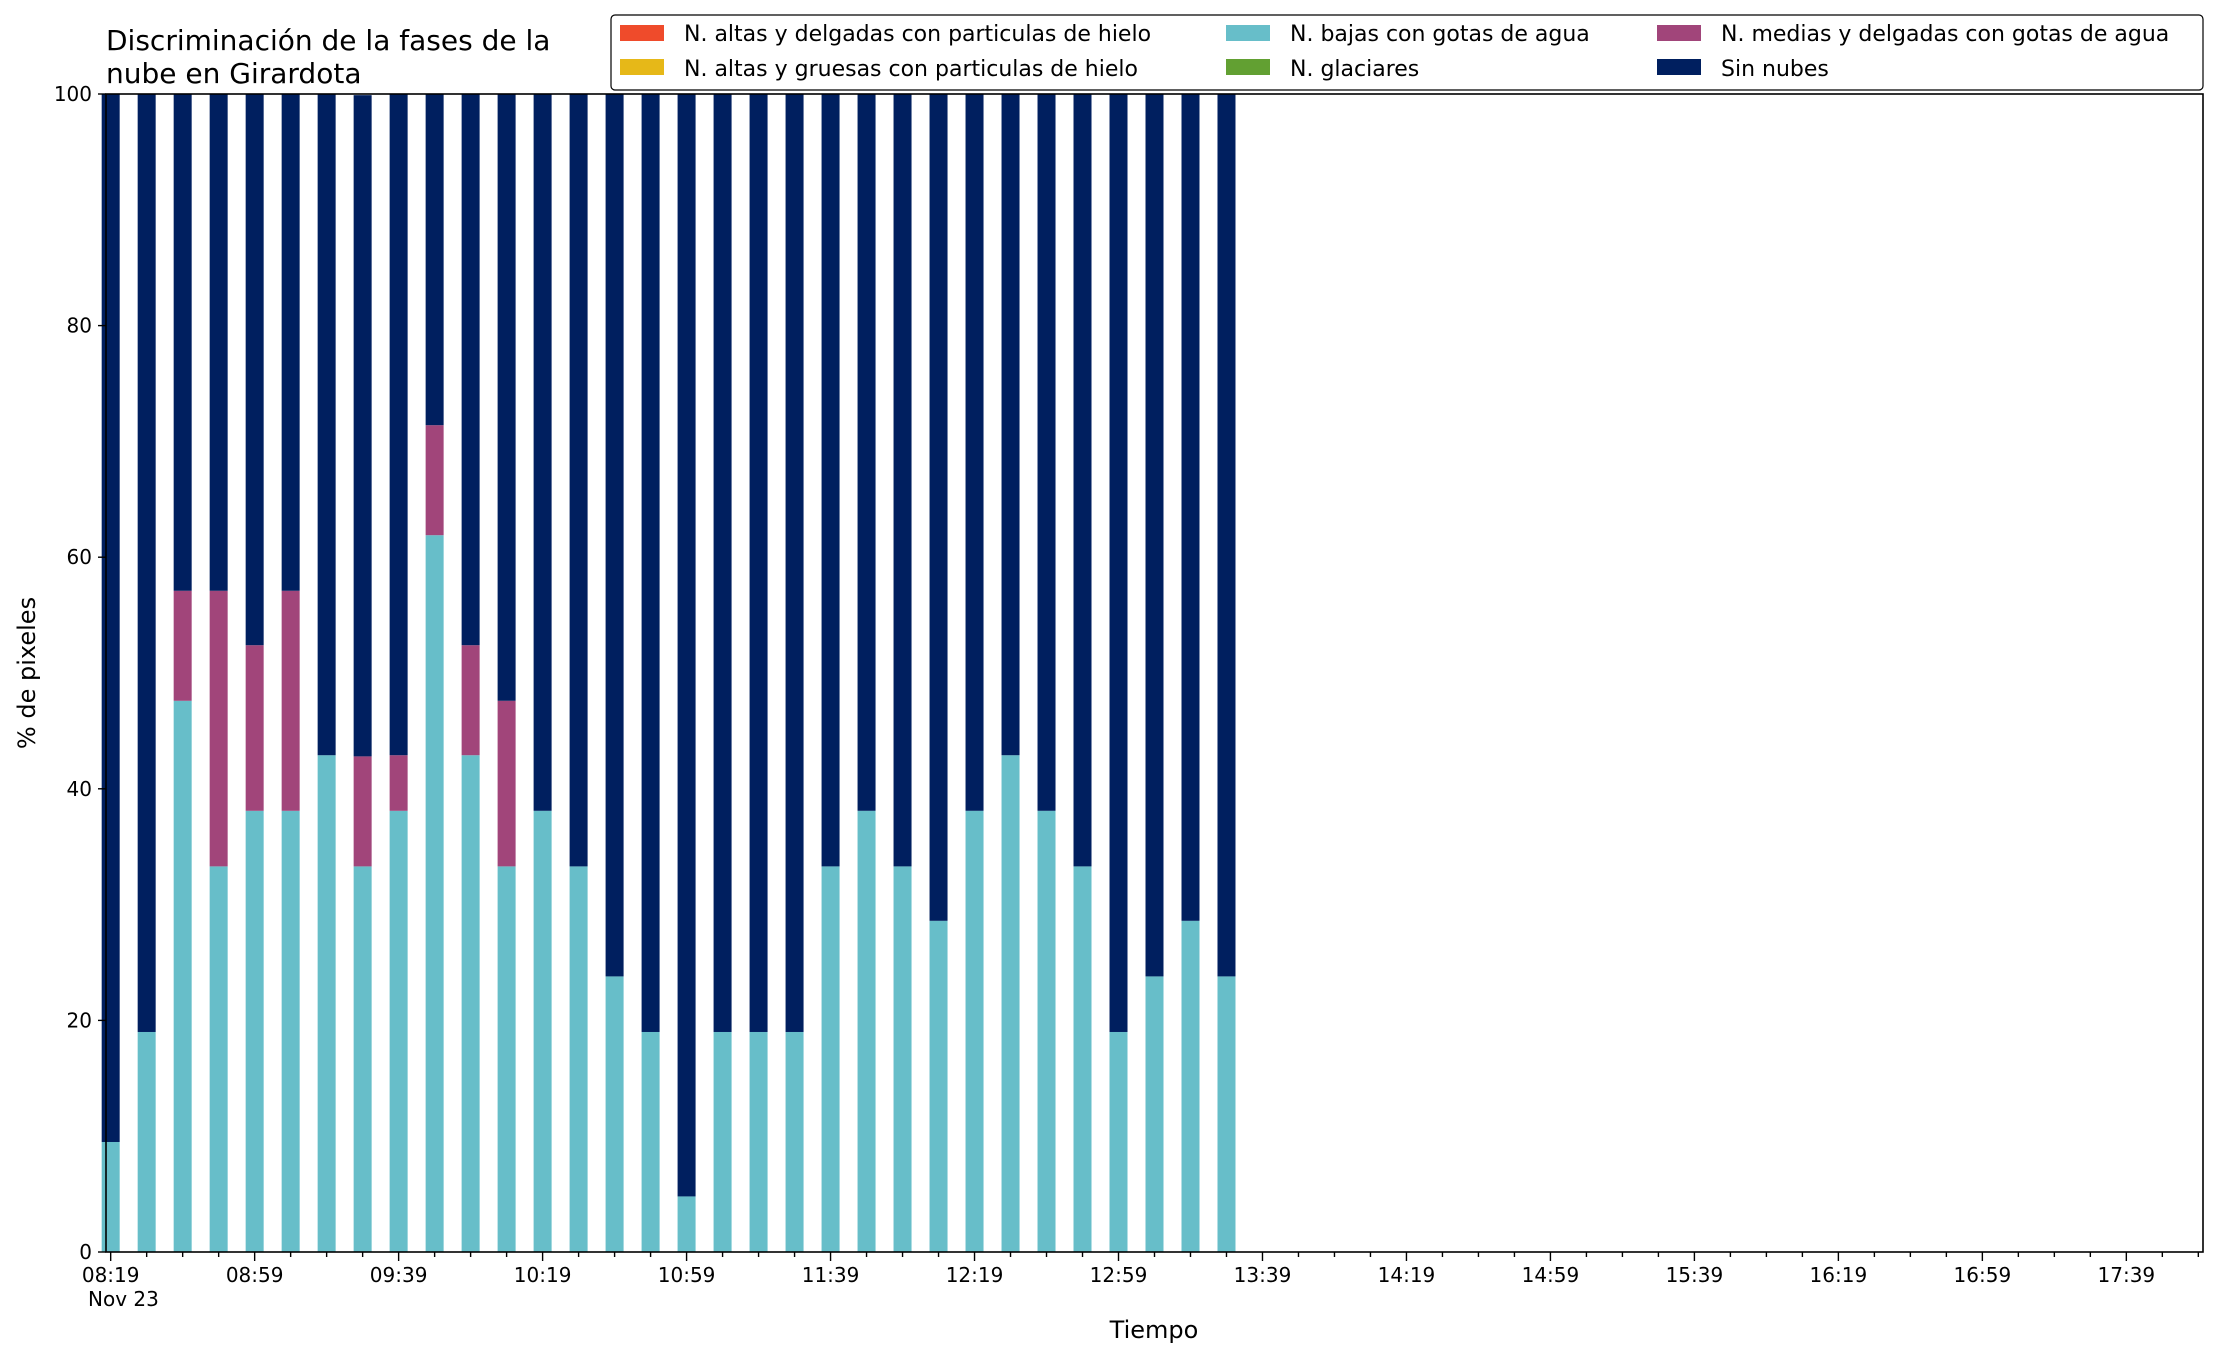 The image size is (2216, 1355). Describe the element at coordinates (642, 67) in the screenshot. I see `legend-swatch-alt-gruesas` at that location.